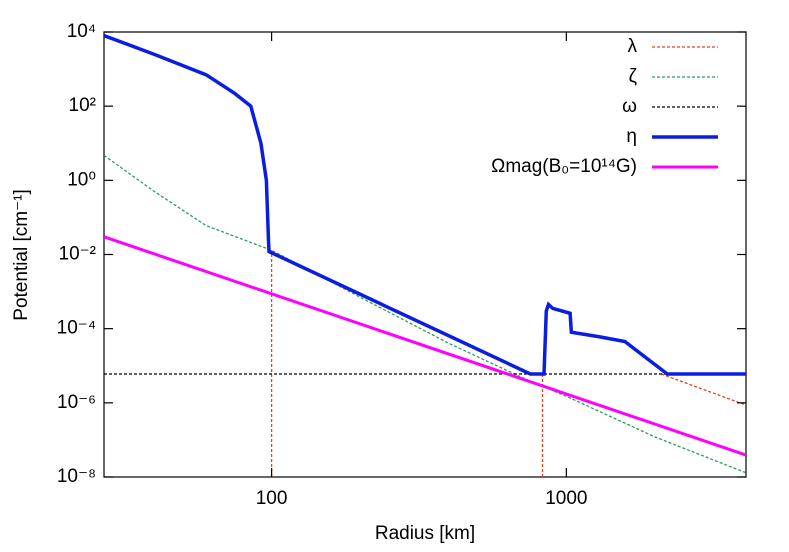 This screenshot has height=552, width=789. I want to click on y-tick-label: 10⁻⁴, so click(76, 328).